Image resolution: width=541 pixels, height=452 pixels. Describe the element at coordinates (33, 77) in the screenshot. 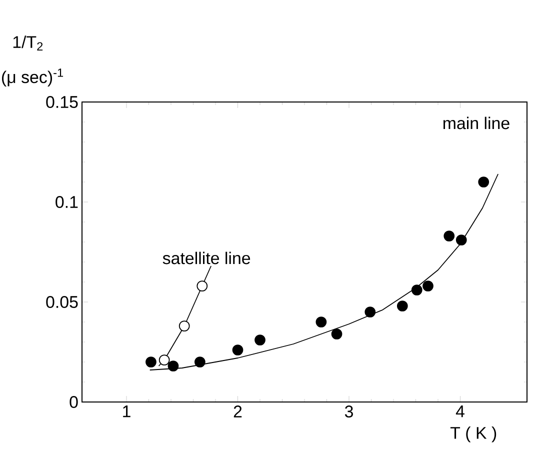

I see `text: (μ sec)$^{-1}$` at that location.